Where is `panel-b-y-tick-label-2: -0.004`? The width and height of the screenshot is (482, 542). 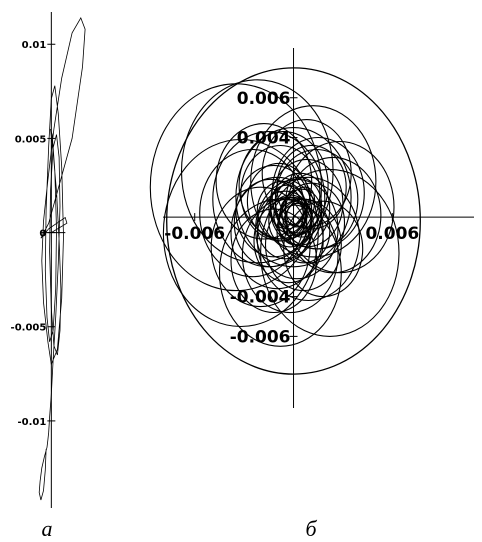 panel-b-y-tick-label-2: -0.004 is located at coordinates (260, 298).